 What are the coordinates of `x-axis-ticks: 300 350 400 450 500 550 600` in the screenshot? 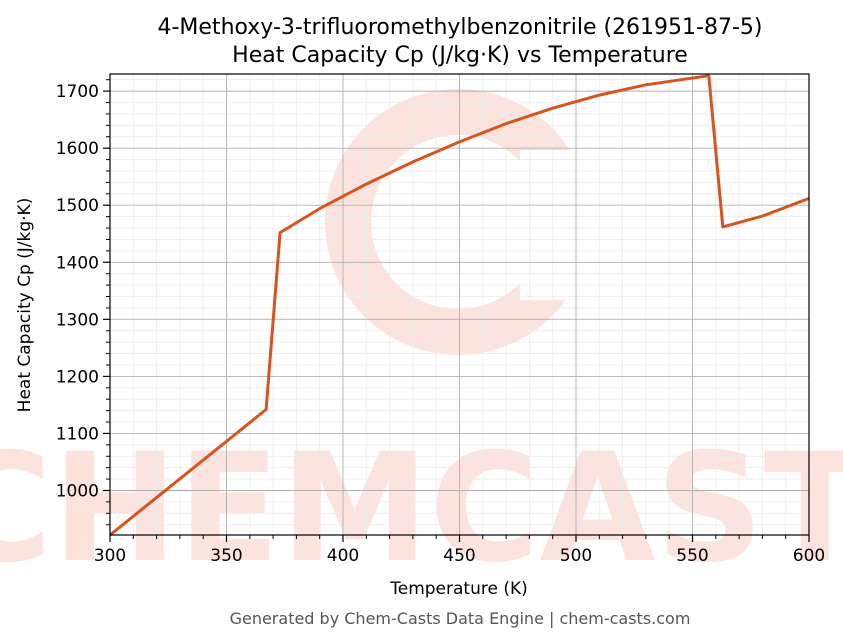 It's located at (459, 550).